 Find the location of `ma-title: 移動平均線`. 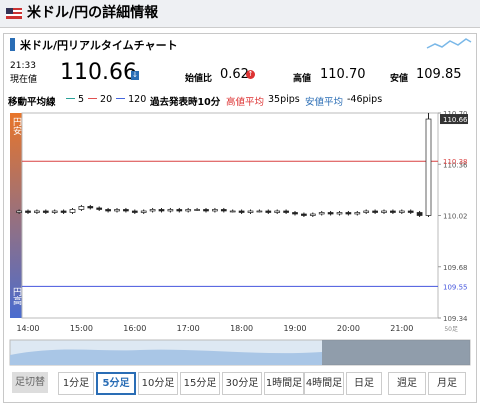

ma-title: 移動平均線 is located at coordinates (32, 102).